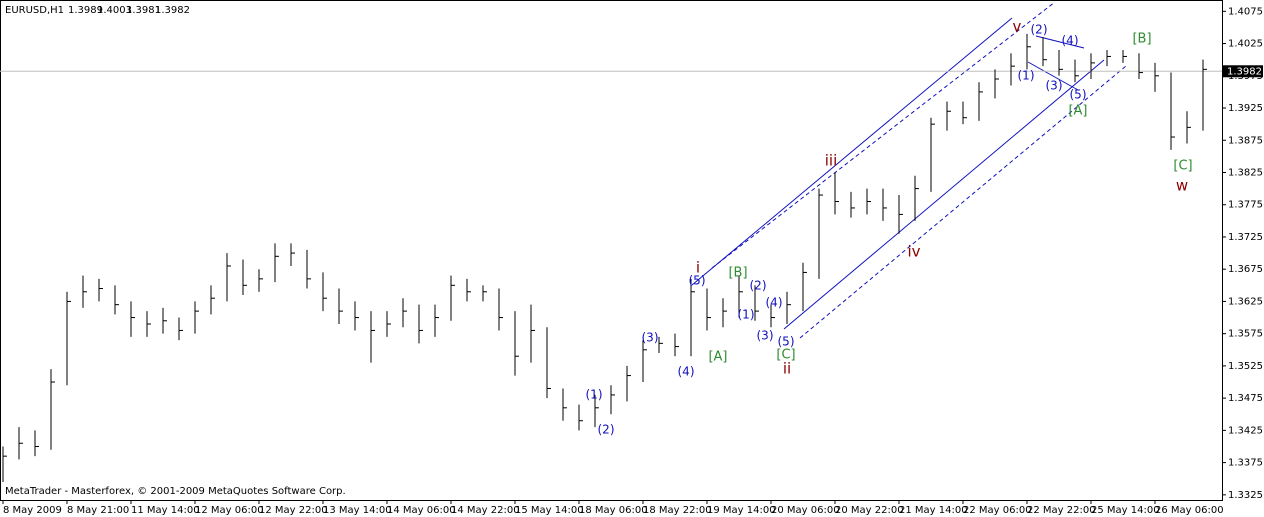 This screenshot has width=1264, height=517. Describe the element at coordinates (421, 510) in the screenshot. I see `x-tick-label: 14 May 06:00` at that location.